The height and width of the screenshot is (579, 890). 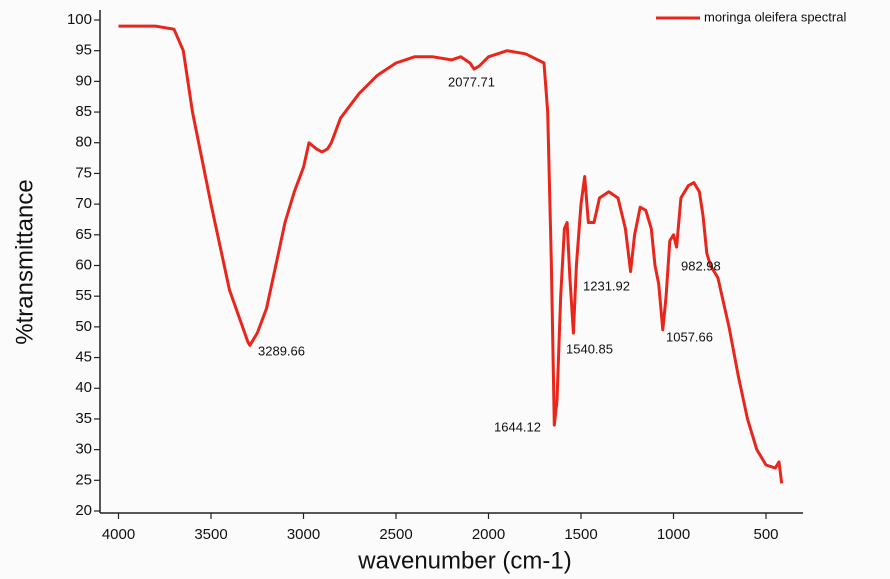 I want to click on y-tick-label: 20, so click(x=83, y=510).